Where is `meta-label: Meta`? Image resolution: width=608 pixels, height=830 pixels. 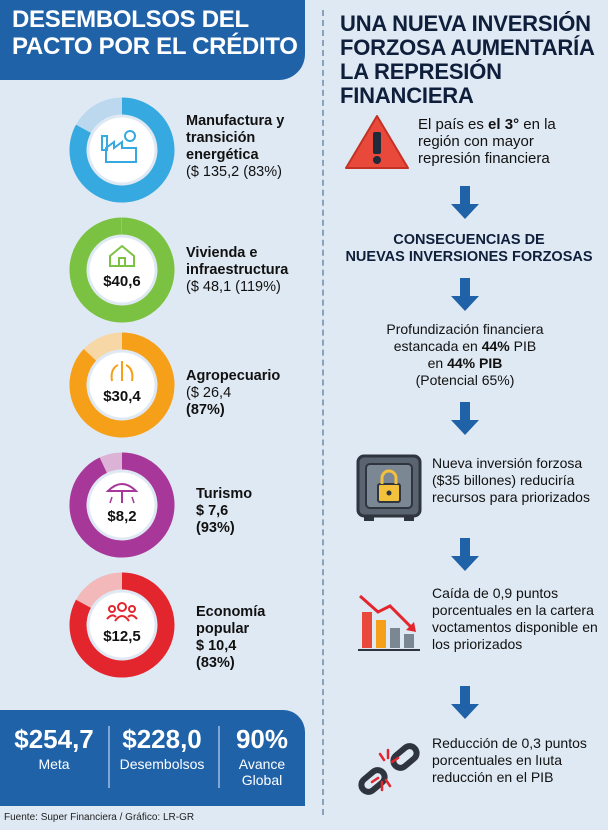
meta-label: Meta is located at coordinates (54, 764).